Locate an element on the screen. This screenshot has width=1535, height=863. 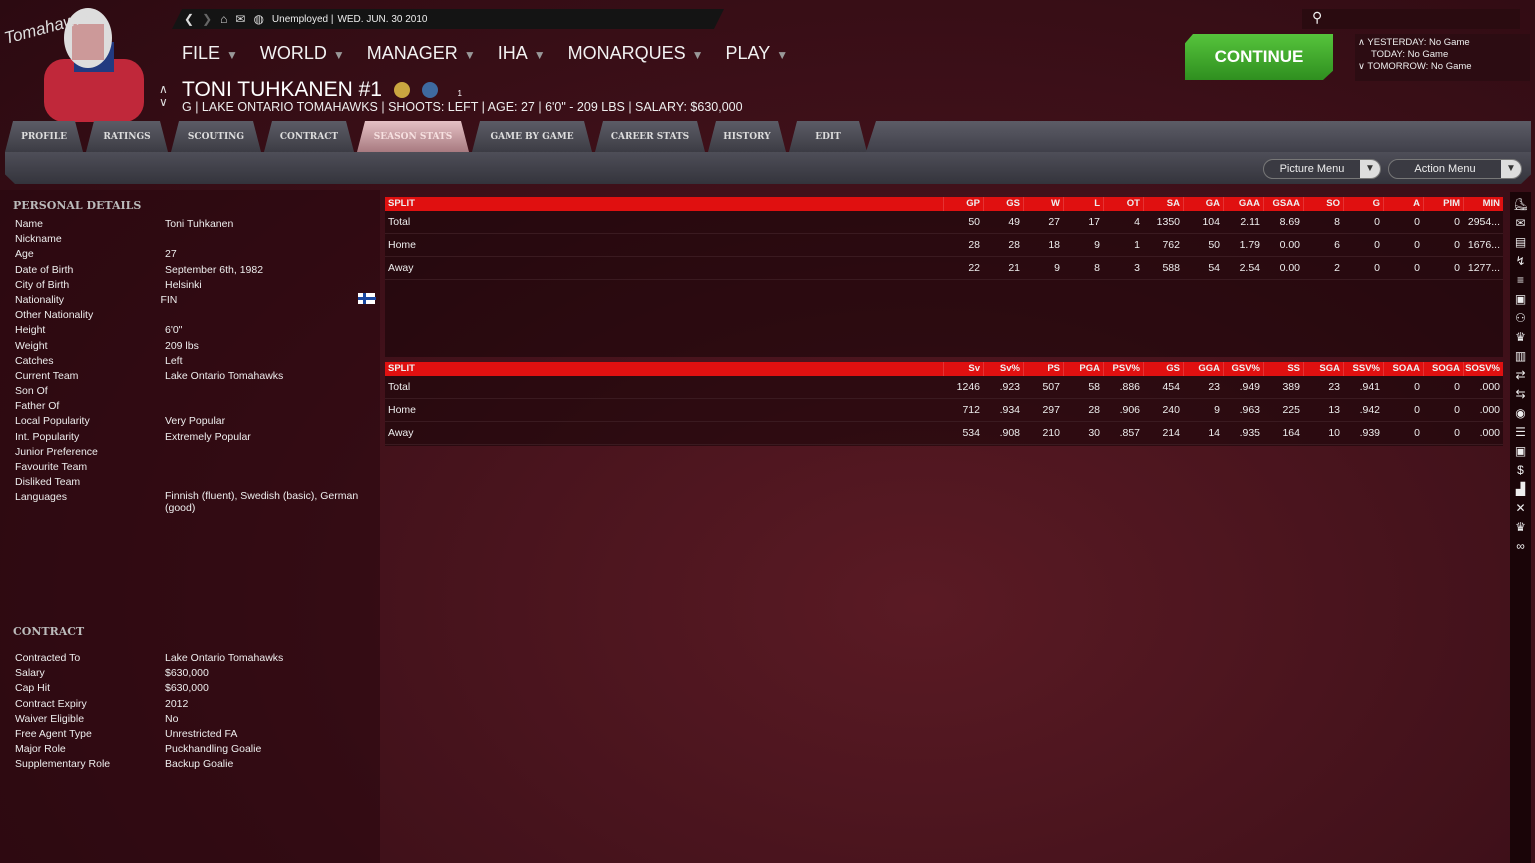
menu-play: PLAY ▼ is located at coordinates (757, 53).